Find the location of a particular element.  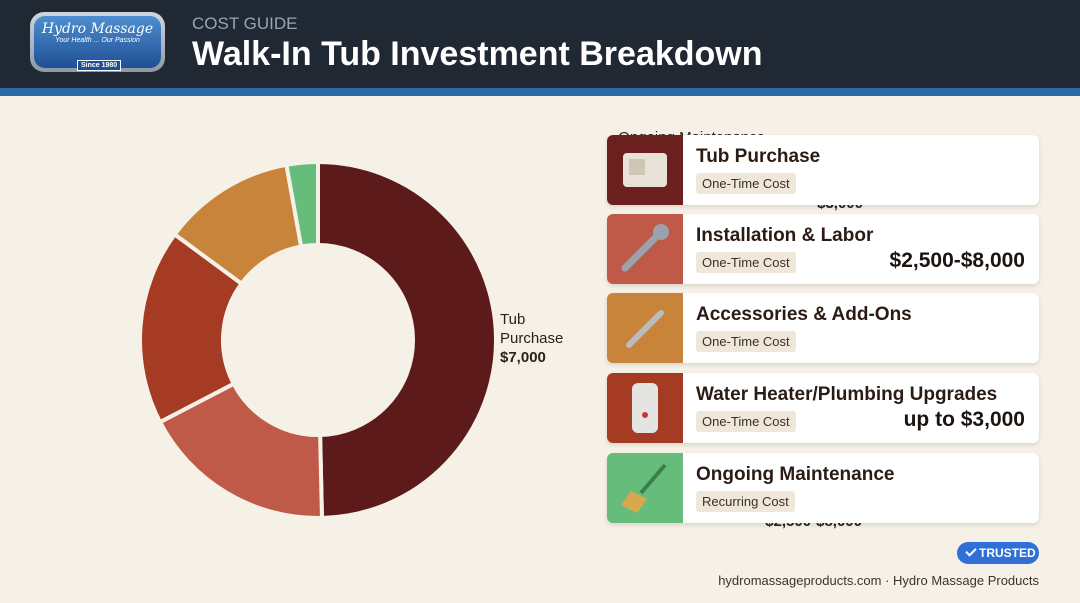

slice-label: Tub Purchase $7,000 is located at coordinates (540, 338).